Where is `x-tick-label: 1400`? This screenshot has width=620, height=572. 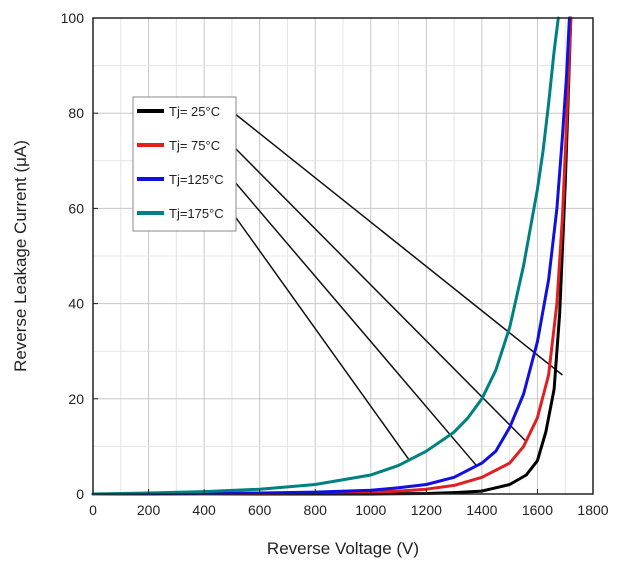
x-tick-label: 1400 is located at coordinates (481, 510).